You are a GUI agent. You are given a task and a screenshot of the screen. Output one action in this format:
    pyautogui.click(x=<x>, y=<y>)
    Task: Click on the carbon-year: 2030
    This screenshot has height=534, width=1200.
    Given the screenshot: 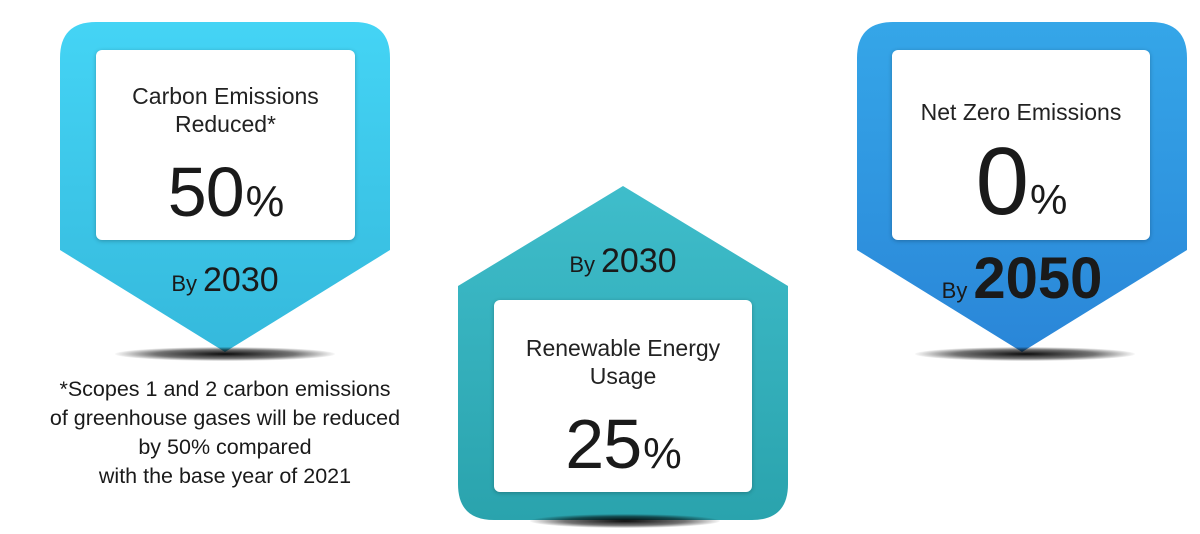 What is the action you would take?
    pyautogui.click(x=241, y=280)
    